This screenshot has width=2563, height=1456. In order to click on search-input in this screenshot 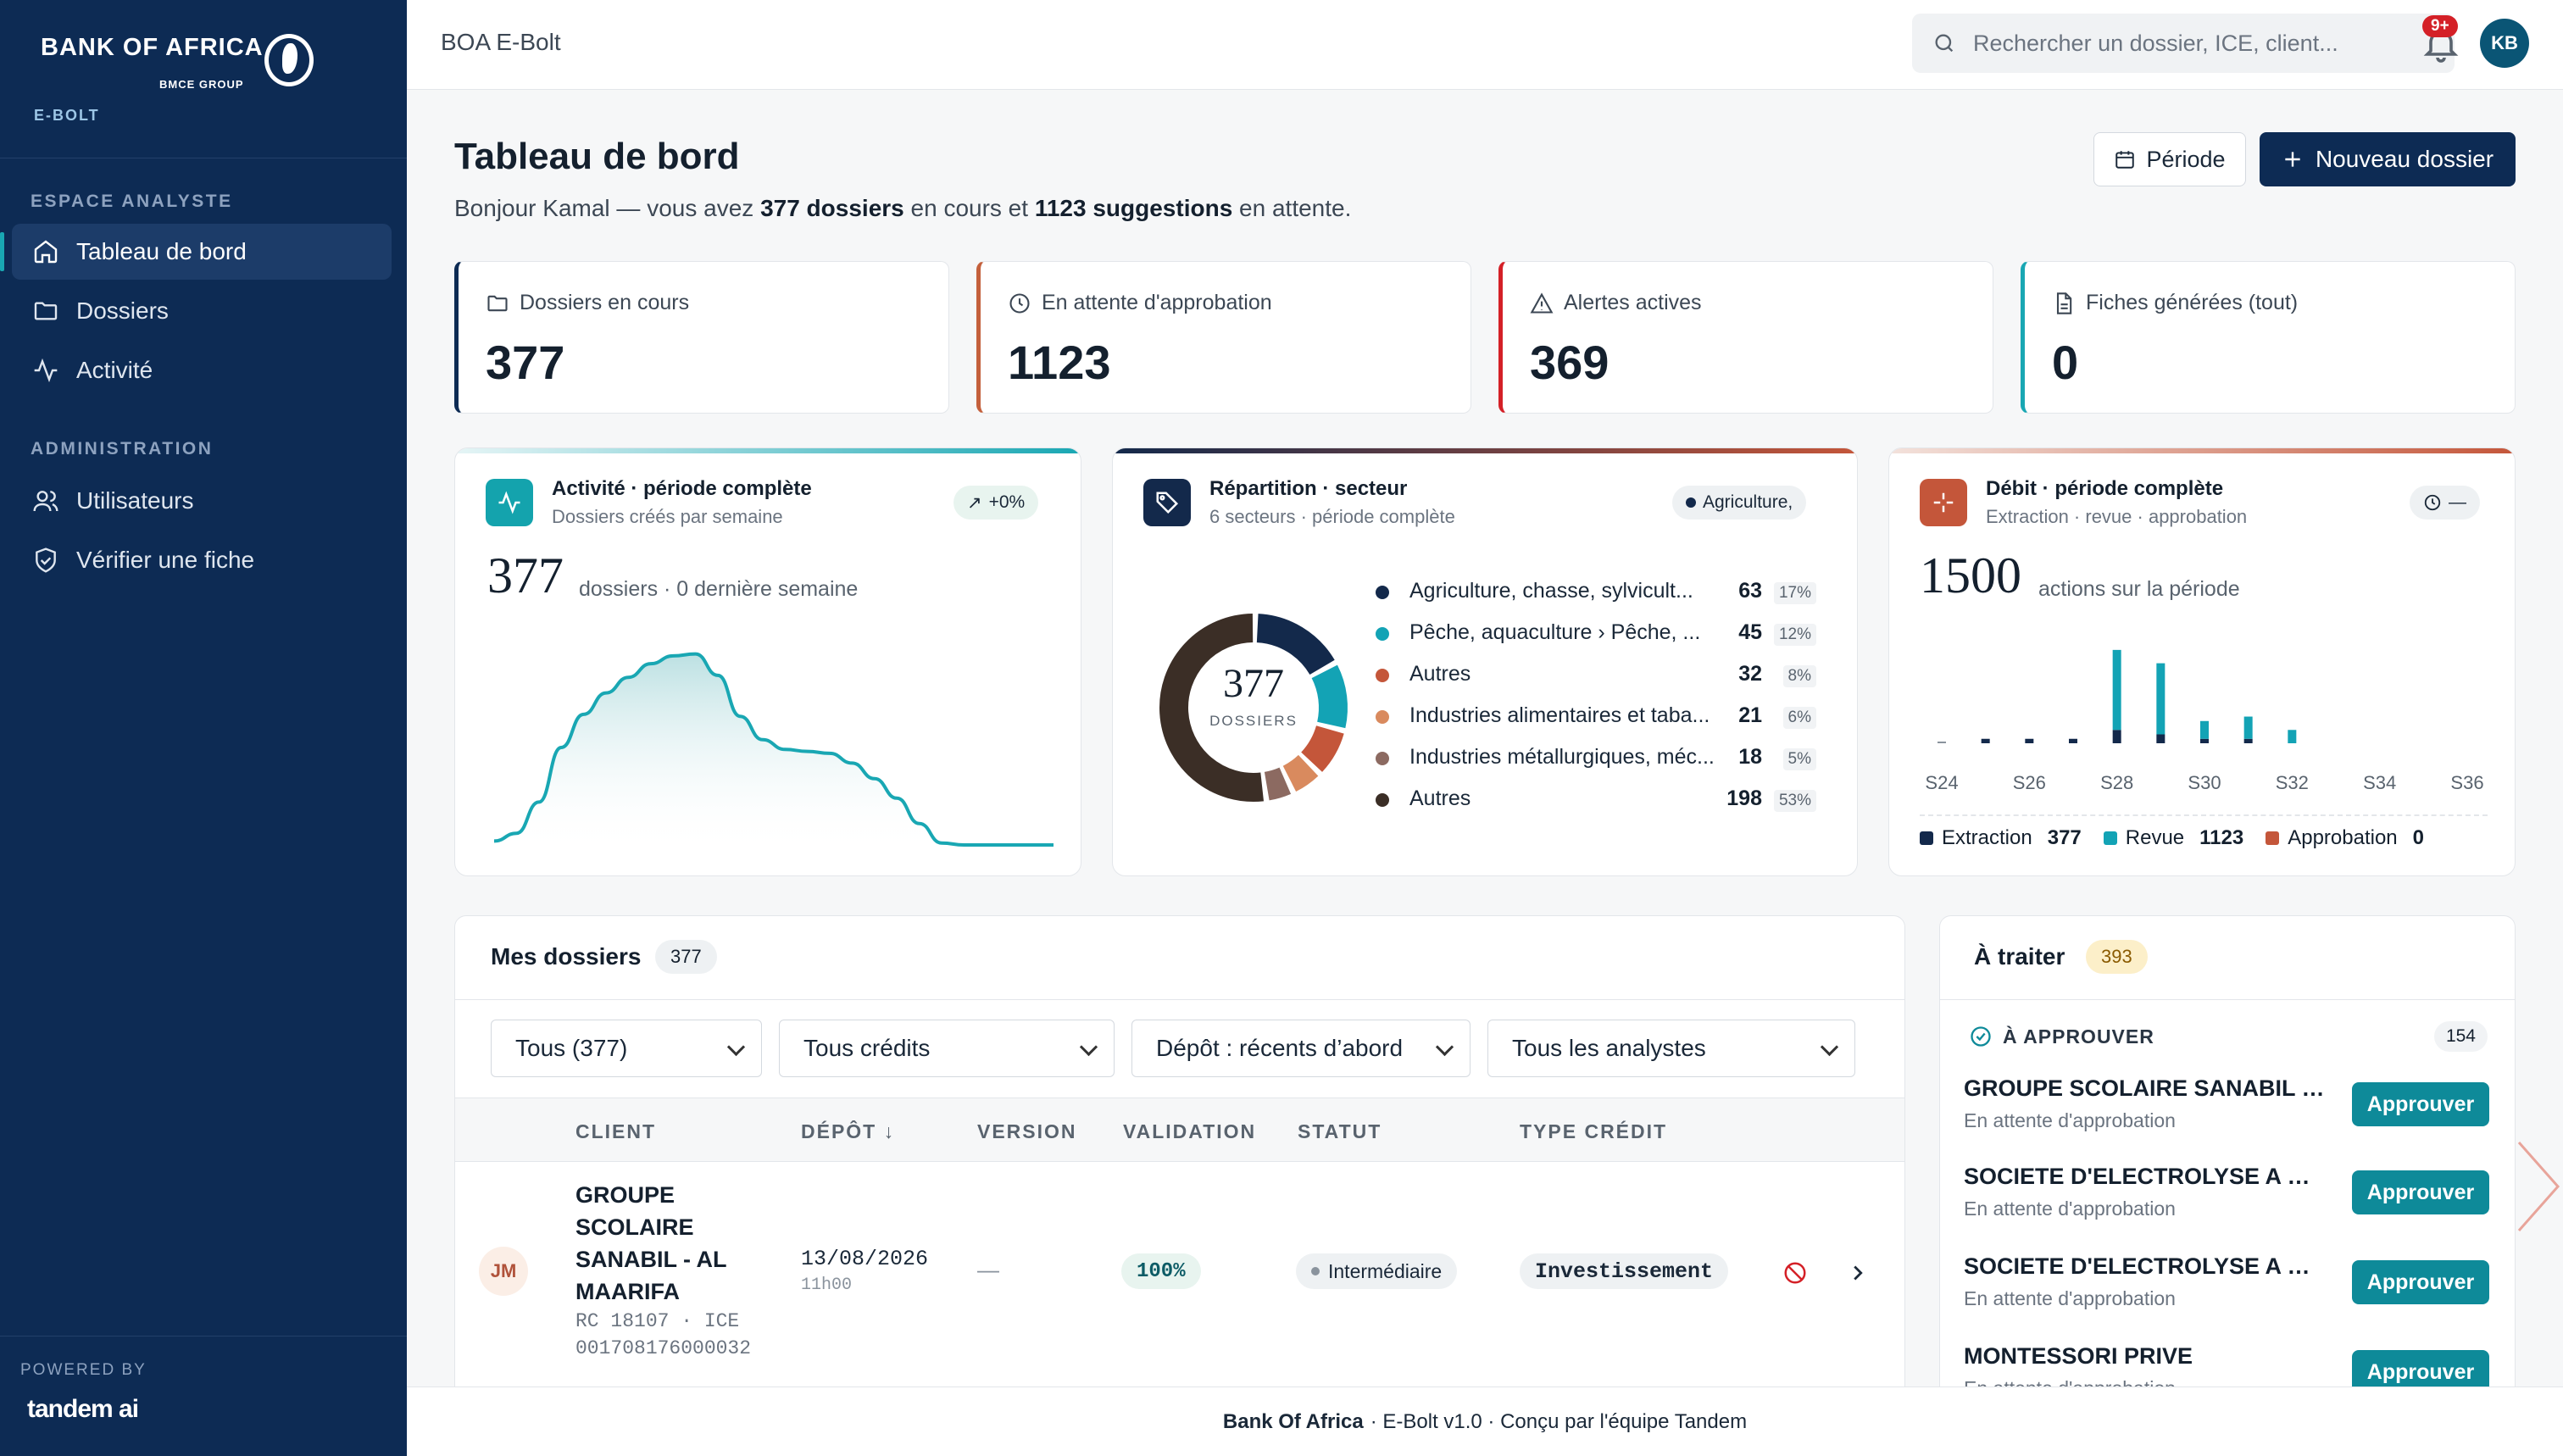, I will do `click(2193, 43)`.